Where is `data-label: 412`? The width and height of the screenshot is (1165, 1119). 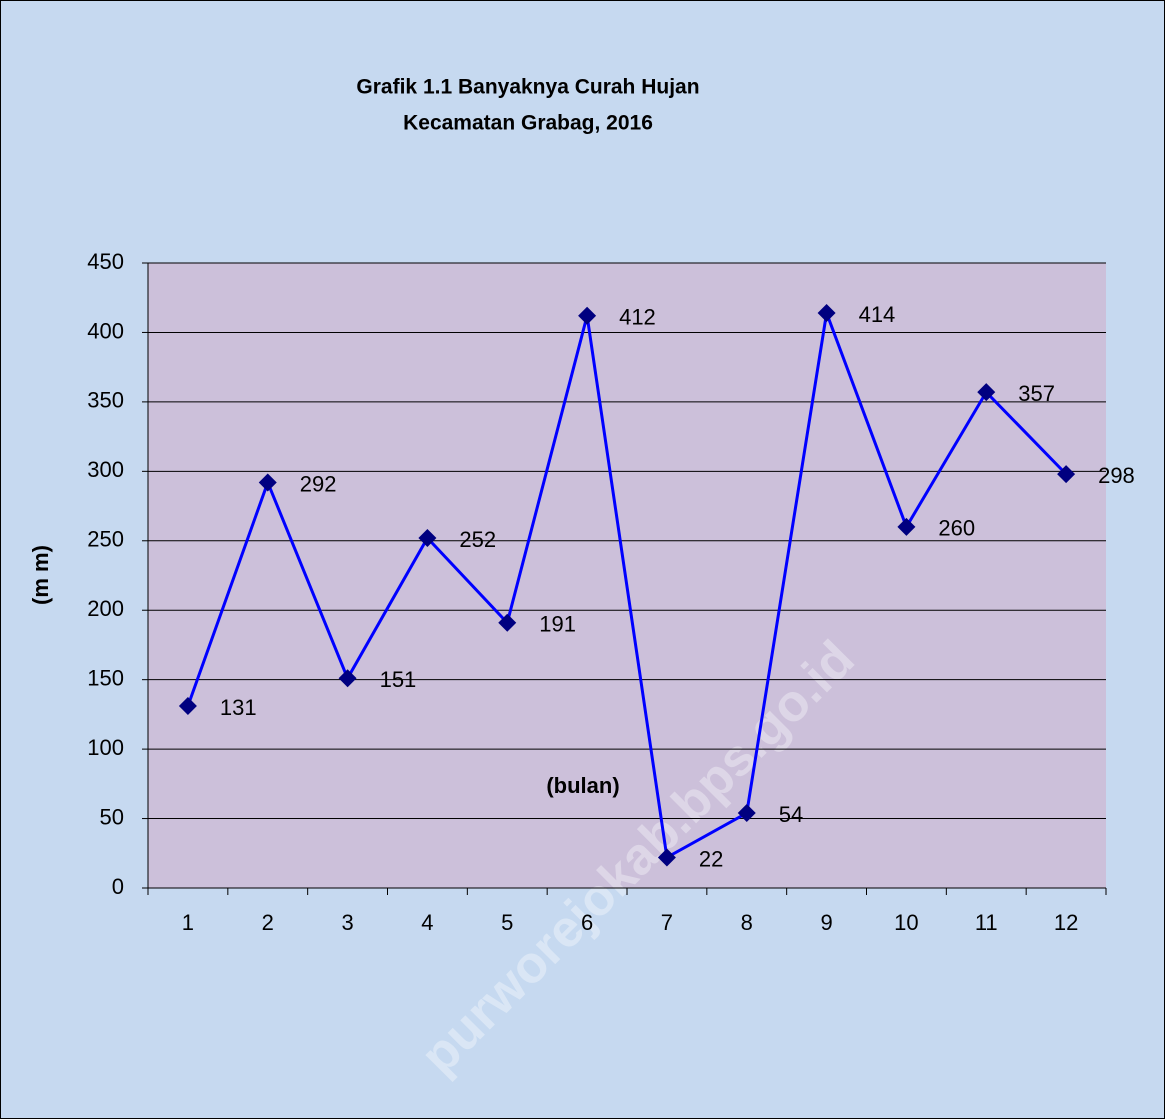 data-label: 412 is located at coordinates (637, 317).